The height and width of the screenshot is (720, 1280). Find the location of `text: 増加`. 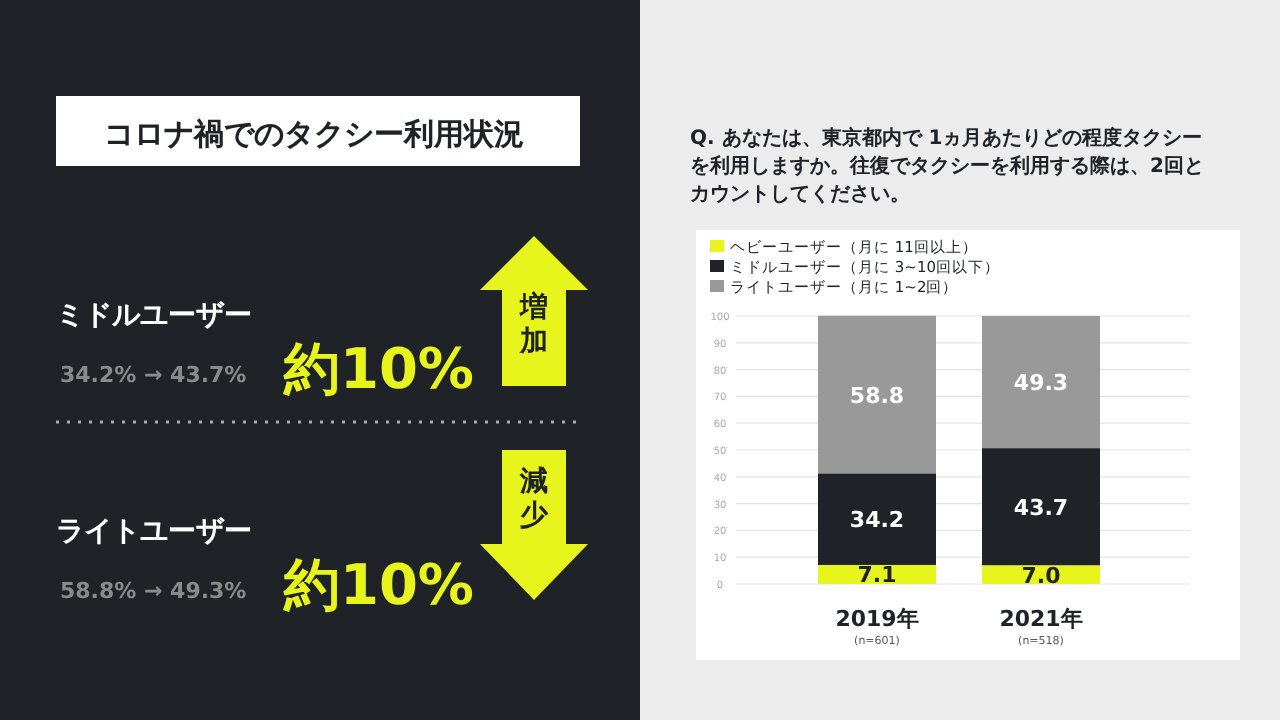

text: 増加 is located at coordinates (533, 324).